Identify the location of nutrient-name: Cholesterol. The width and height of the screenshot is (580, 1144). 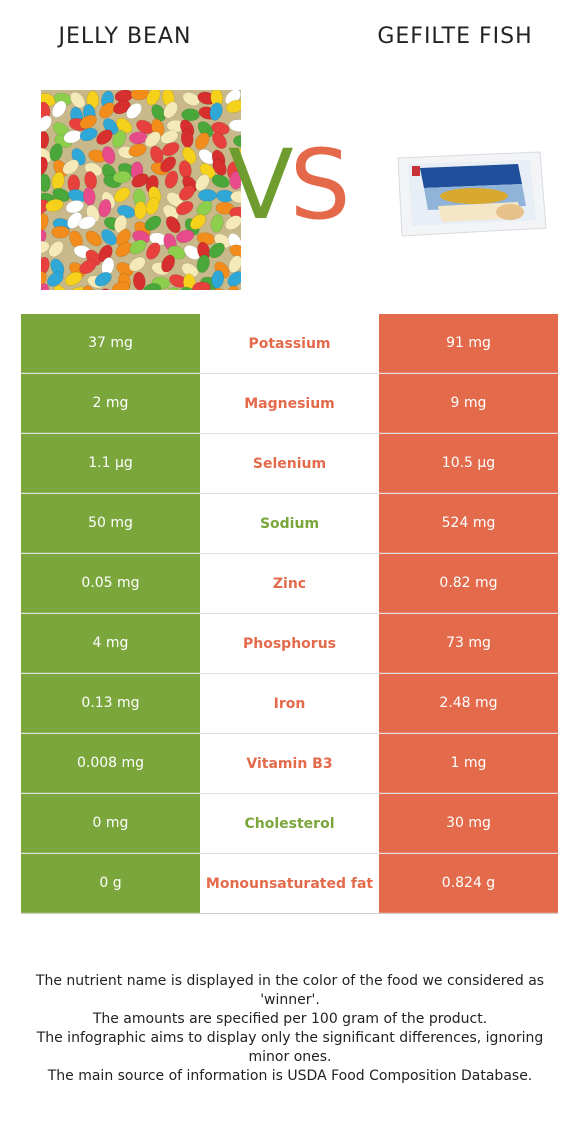
(289, 823).